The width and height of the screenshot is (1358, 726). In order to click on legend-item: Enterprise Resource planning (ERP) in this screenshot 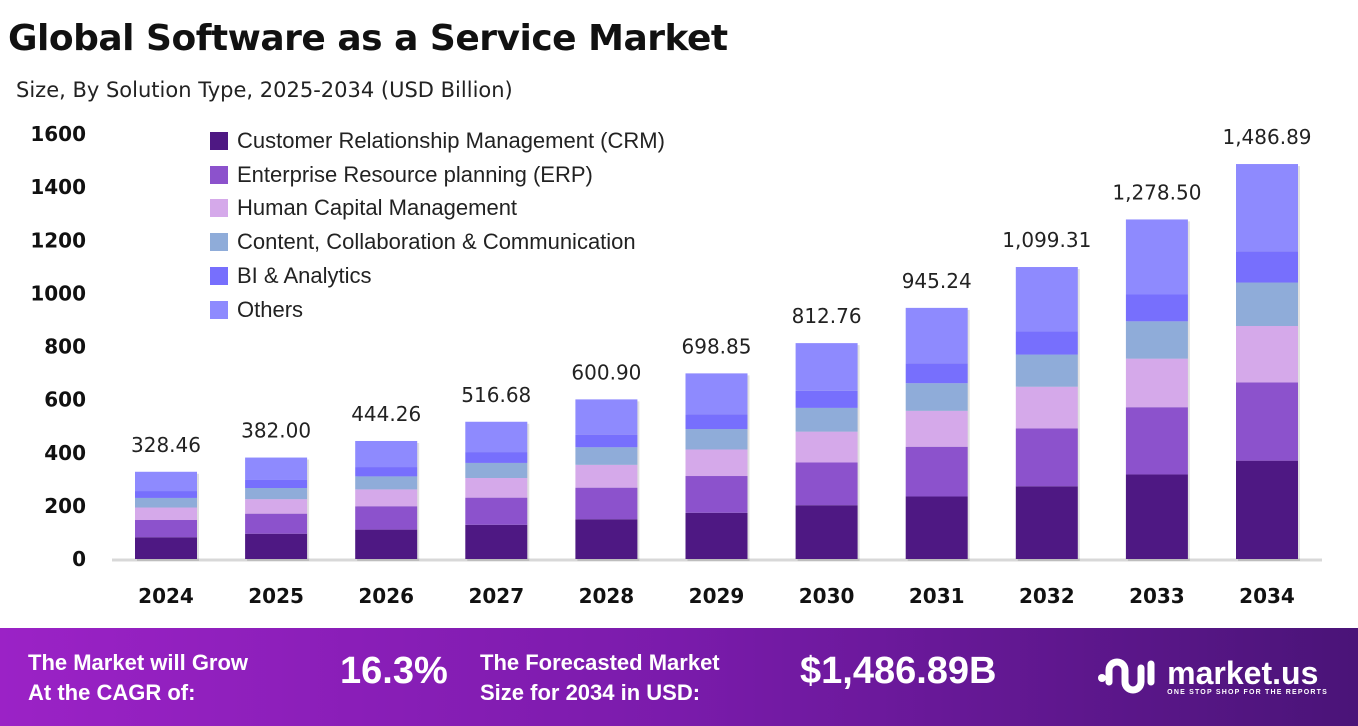, I will do `click(437, 175)`.